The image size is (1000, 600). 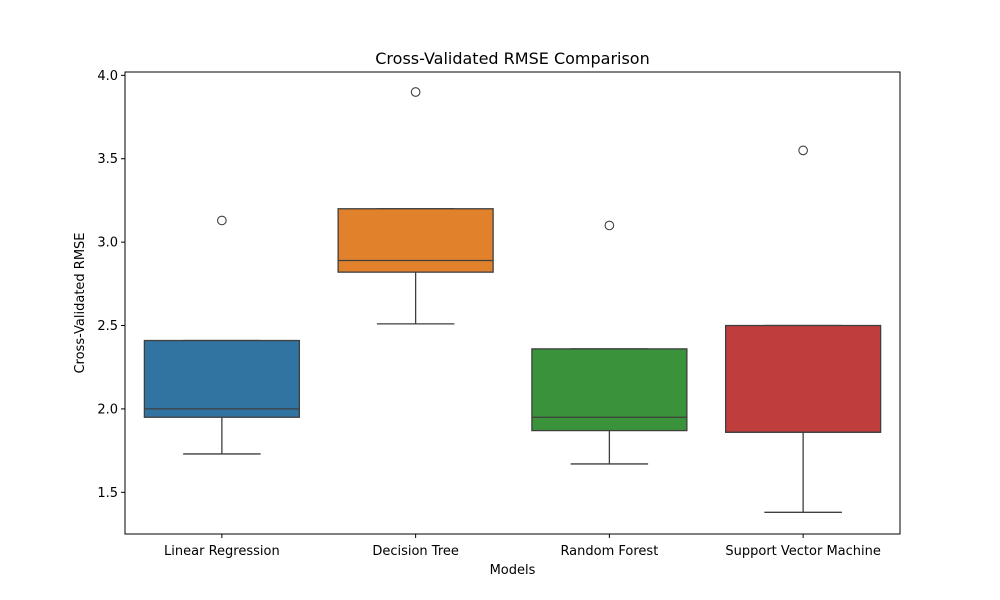 What do you see at coordinates (609, 551) in the screenshot?
I see `x-tick-label: Random Forest` at bounding box center [609, 551].